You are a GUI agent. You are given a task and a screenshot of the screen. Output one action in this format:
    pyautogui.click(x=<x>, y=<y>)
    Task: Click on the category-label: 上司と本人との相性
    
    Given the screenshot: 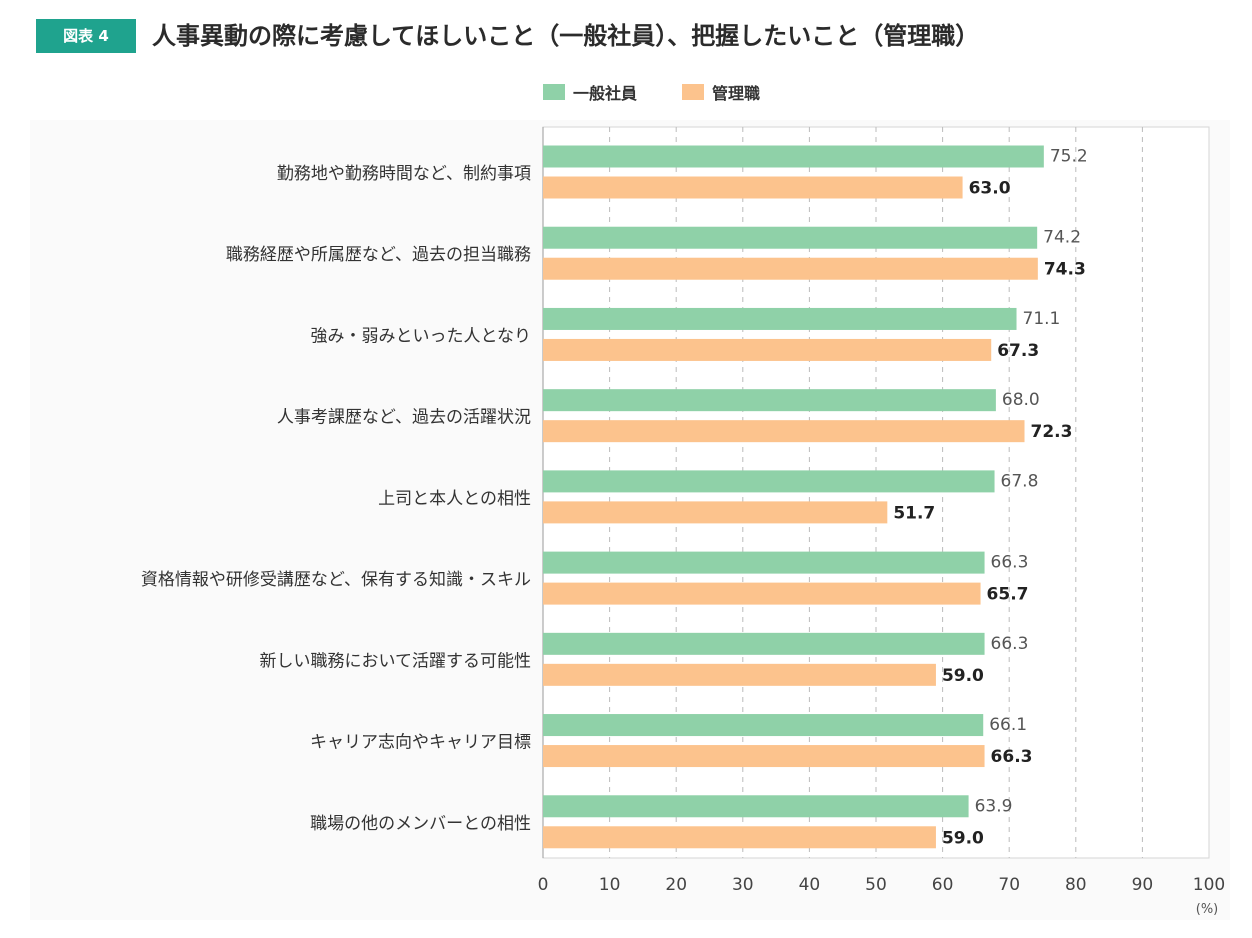 What is the action you would take?
    pyautogui.click(x=454, y=499)
    